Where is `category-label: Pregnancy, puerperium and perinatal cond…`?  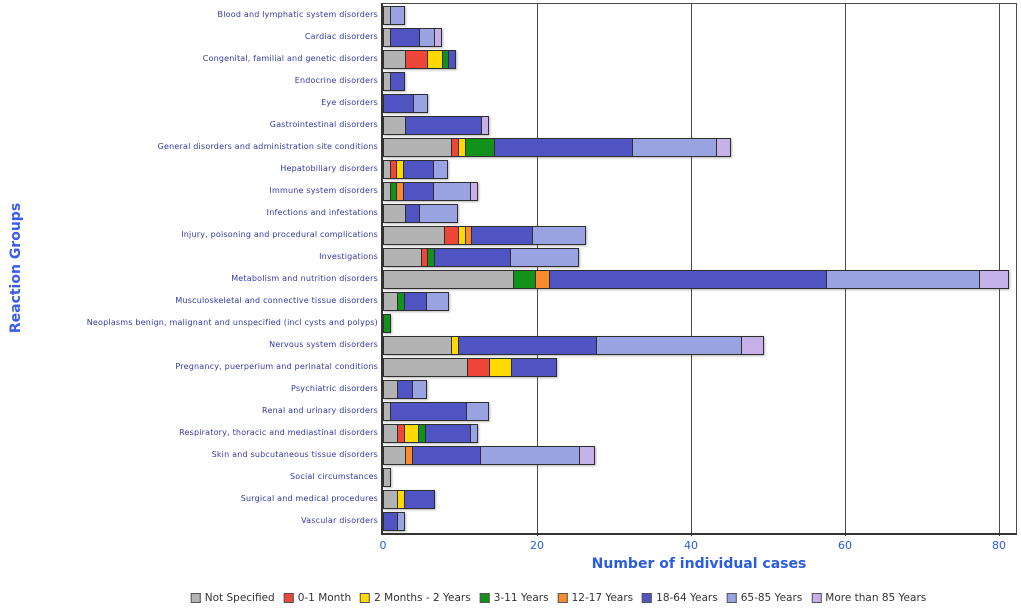 category-label: Pregnancy, puerperium and perinatal cond… is located at coordinates (276, 366).